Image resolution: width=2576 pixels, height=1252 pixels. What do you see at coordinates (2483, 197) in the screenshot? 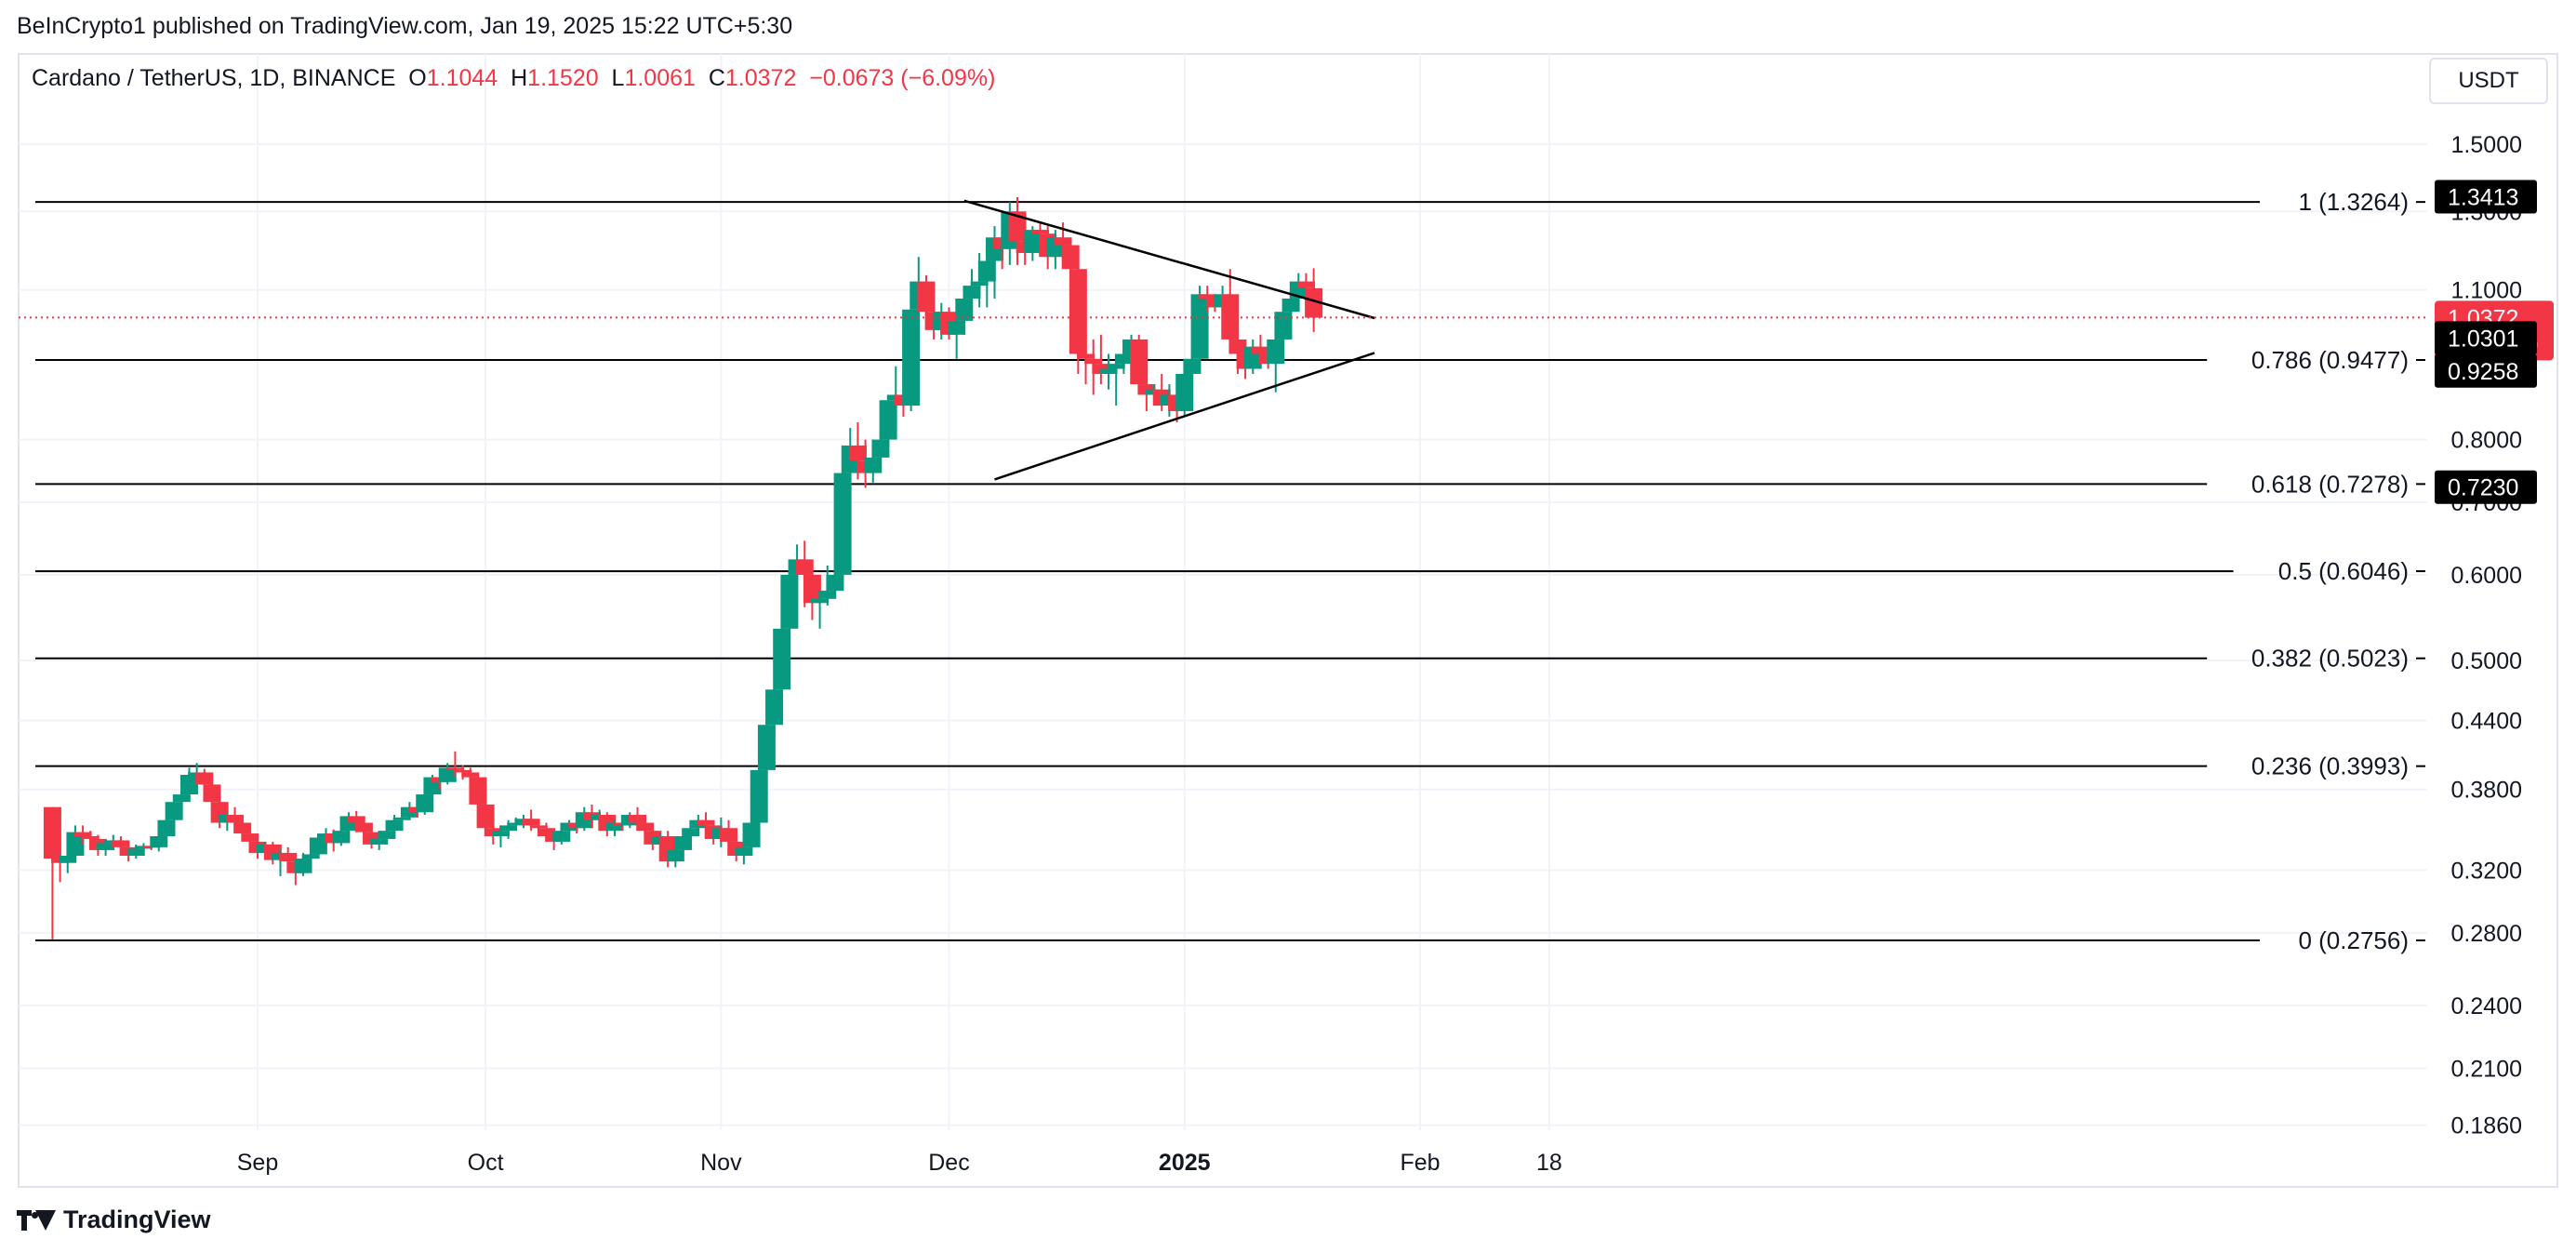
I see `price-badge-text: 1.3413` at bounding box center [2483, 197].